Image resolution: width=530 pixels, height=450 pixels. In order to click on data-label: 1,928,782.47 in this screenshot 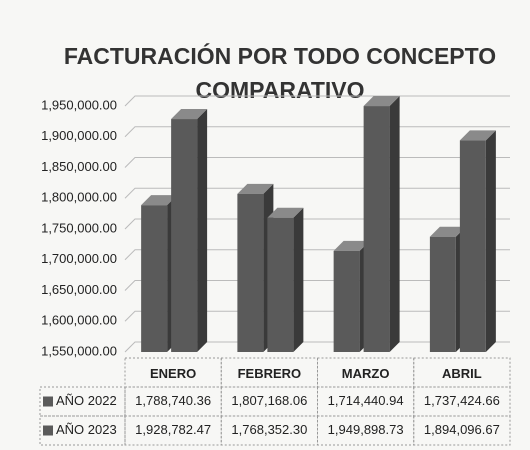, I will do `click(173, 429)`.